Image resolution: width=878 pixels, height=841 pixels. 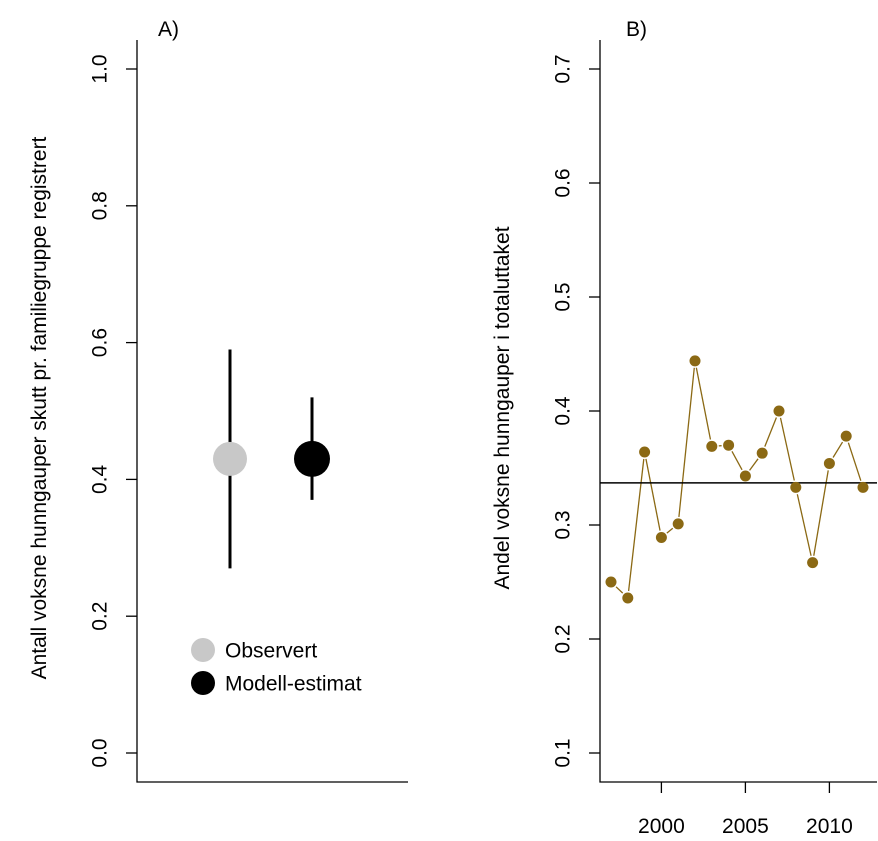 What do you see at coordinates (745, 810) in the screenshot?
I see `panel-b-x-ticks: 2000 2005 2010` at bounding box center [745, 810].